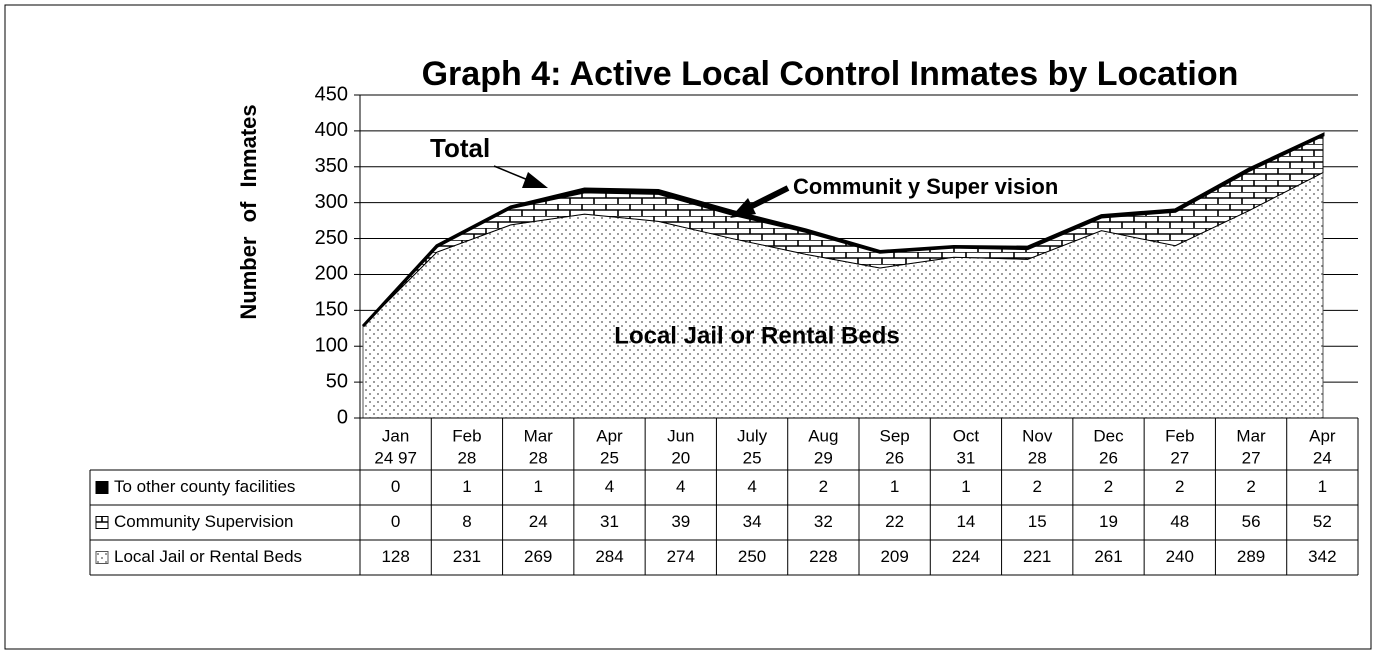 This screenshot has width=1377, height=656. What do you see at coordinates (1108, 556) in the screenshot?
I see `table-cell: 261` at bounding box center [1108, 556].